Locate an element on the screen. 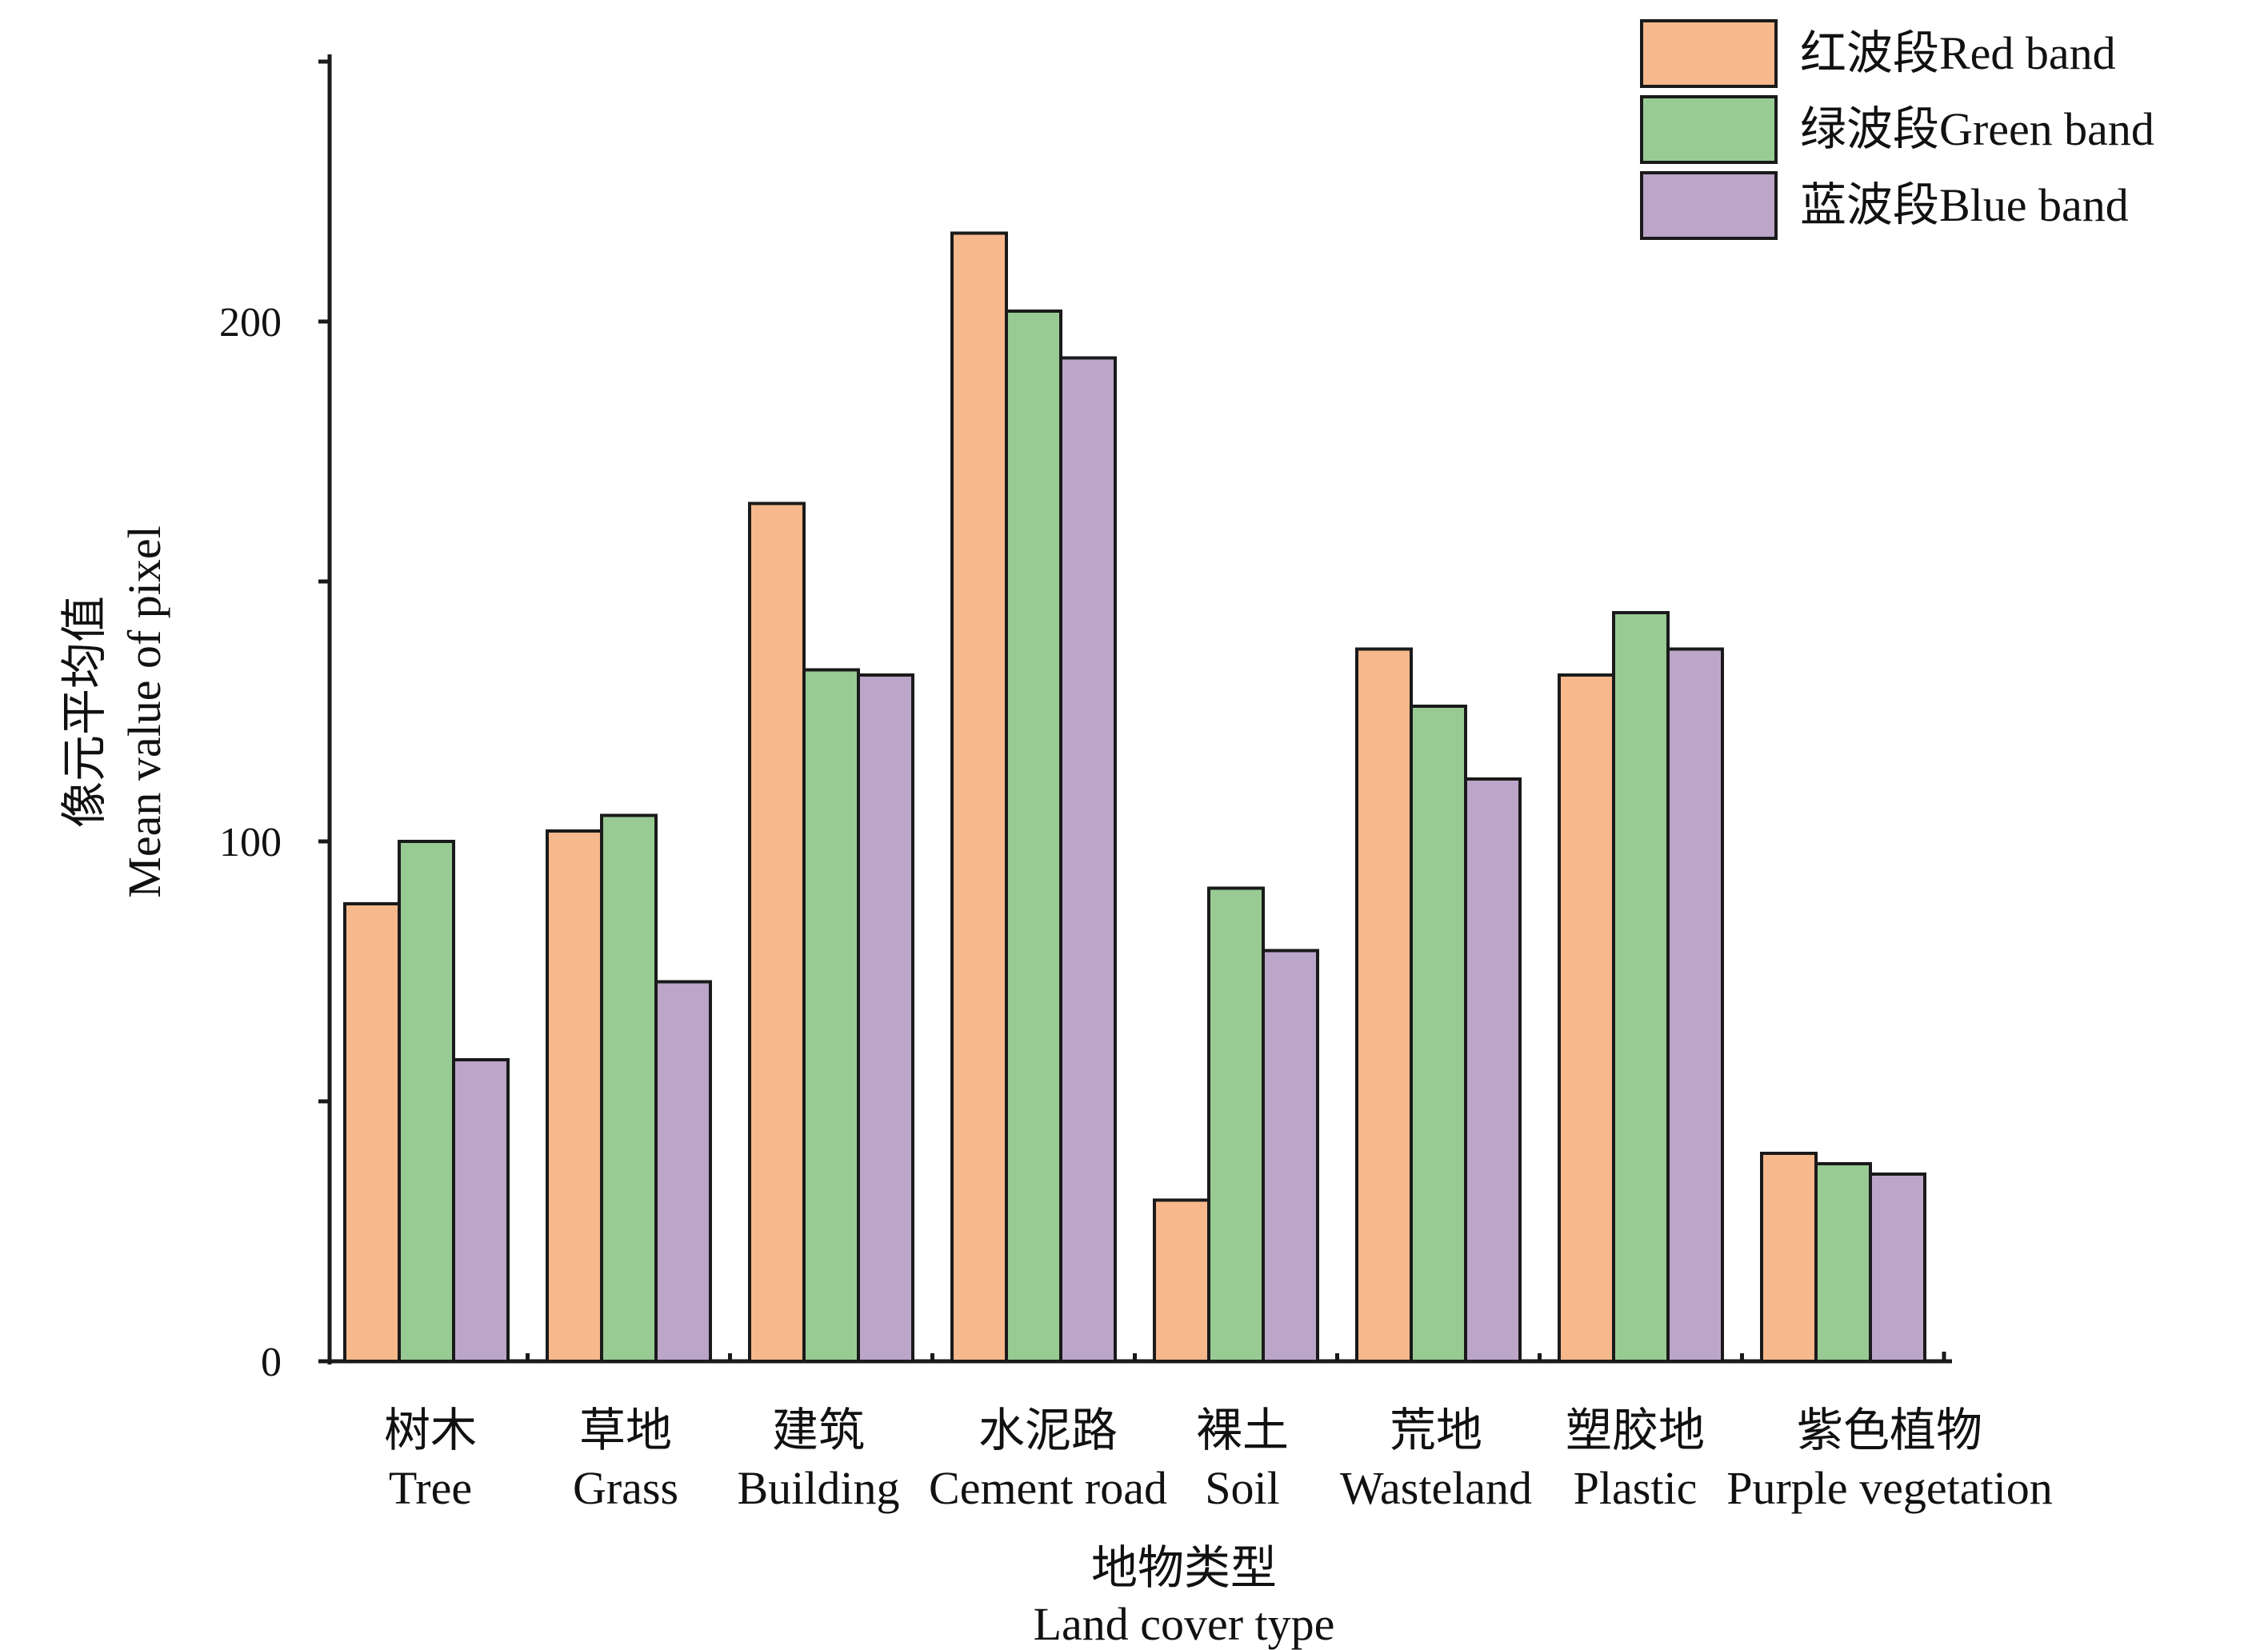  x-tick-label-zh: 紫色植物 is located at coordinates (1889, 1430).